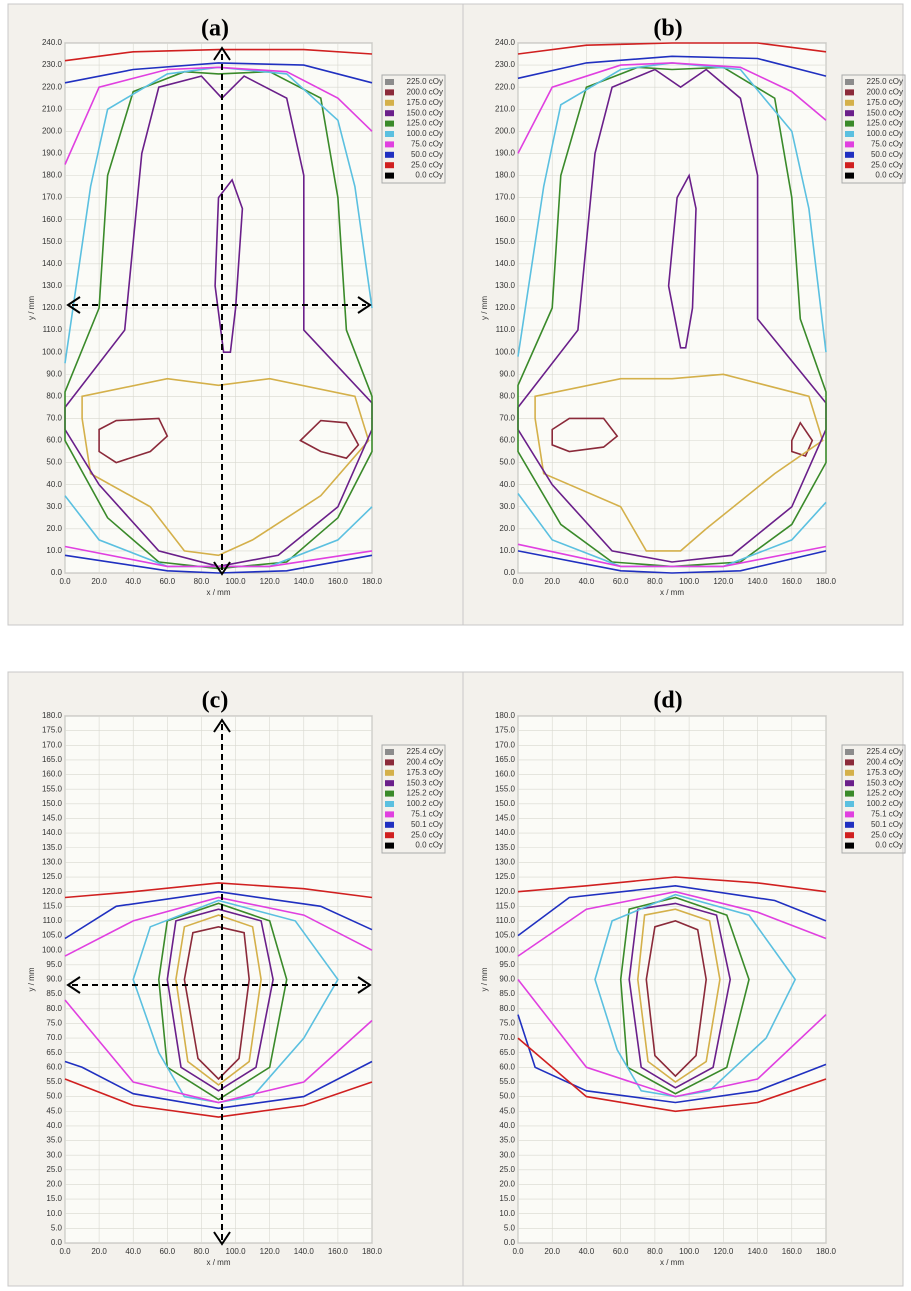  I want to click on y-tick-label: 0.0, so click(510, 1242).